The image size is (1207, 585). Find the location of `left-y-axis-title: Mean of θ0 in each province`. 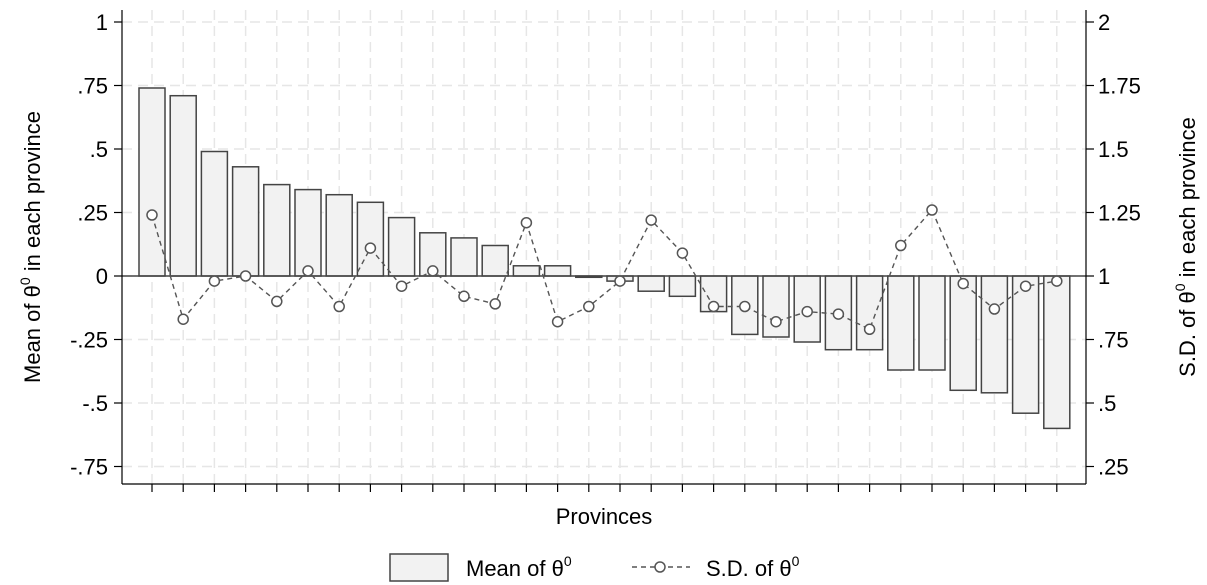

left-y-axis-title: Mean of θ0 in each province is located at coordinates (31, 247).